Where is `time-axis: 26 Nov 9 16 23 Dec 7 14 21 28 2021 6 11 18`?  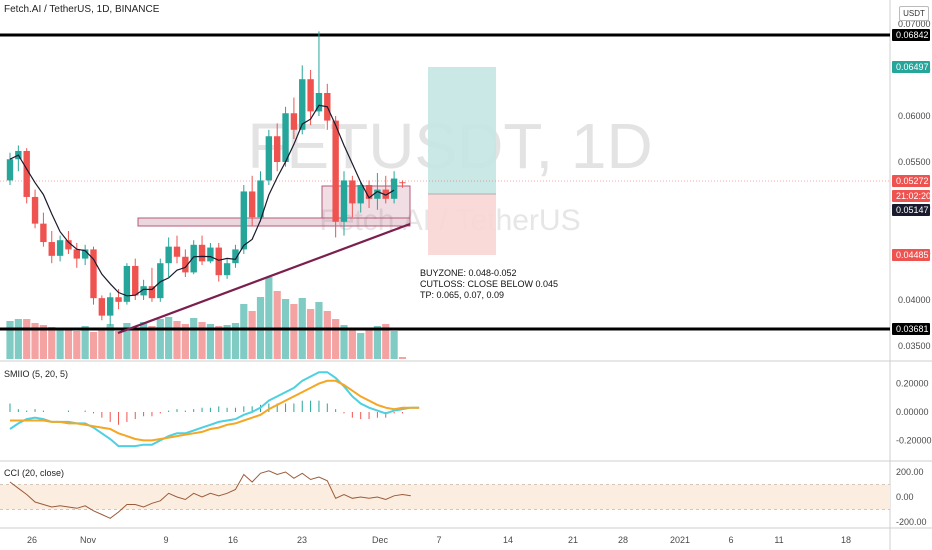 time-axis: 26 Nov 9 16 23 Dec 7 14 21 28 2021 6 11 18 is located at coordinates (439, 540).